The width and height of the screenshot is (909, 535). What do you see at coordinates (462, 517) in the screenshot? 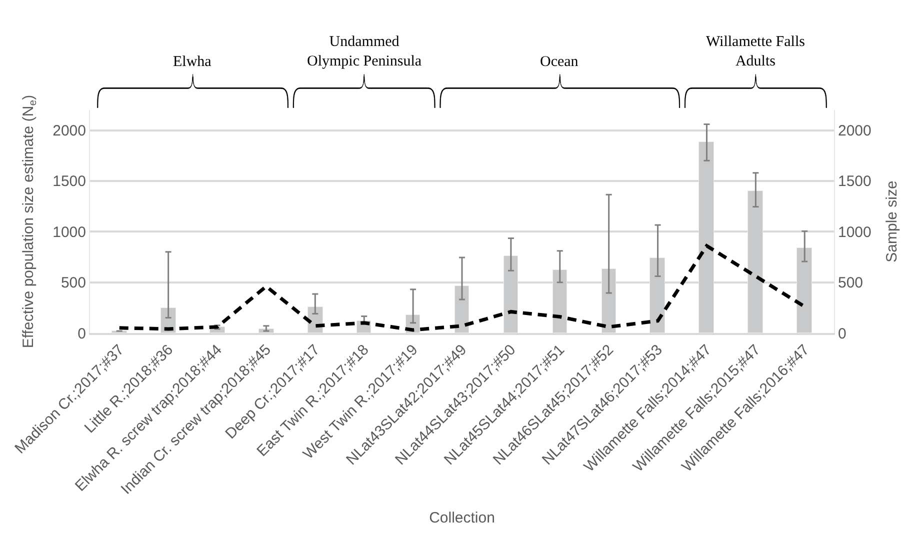
I see `x-axis-title: Collection` at bounding box center [462, 517].